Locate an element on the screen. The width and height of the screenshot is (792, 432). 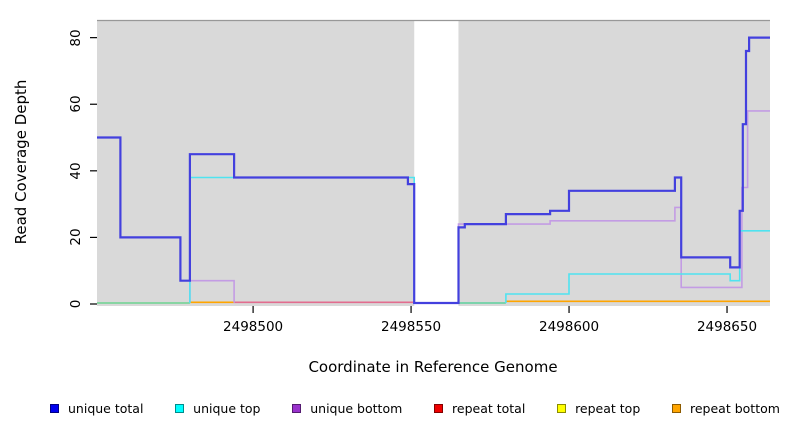
legend-item-repeat-top: repeat top is located at coordinates (598, 408).